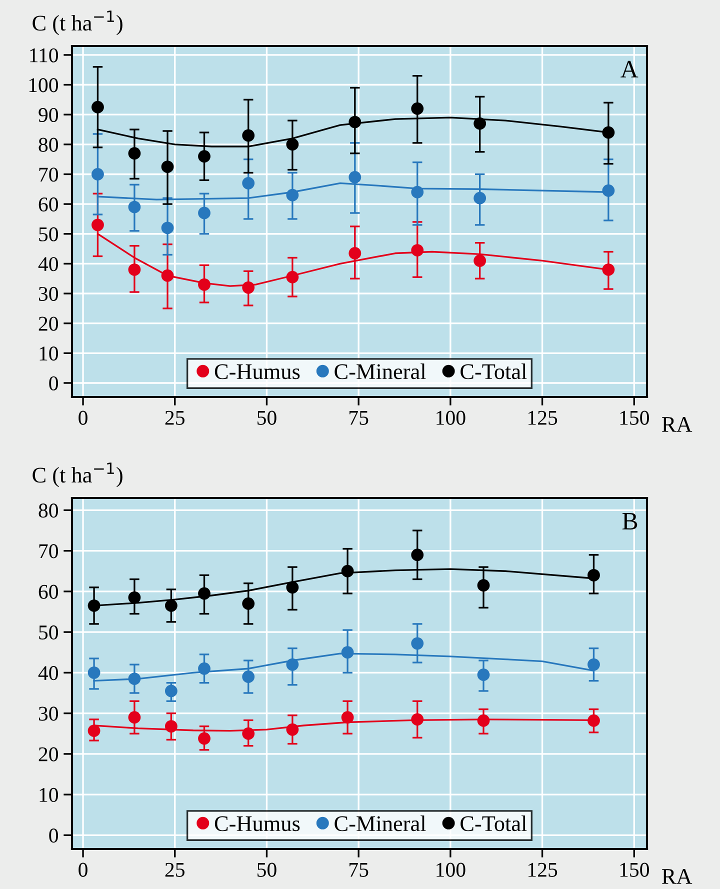 The width and height of the screenshot is (720, 889). What do you see at coordinates (48, 115) in the screenshot?
I see `y-tick-label: 90` at bounding box center [48, 115].